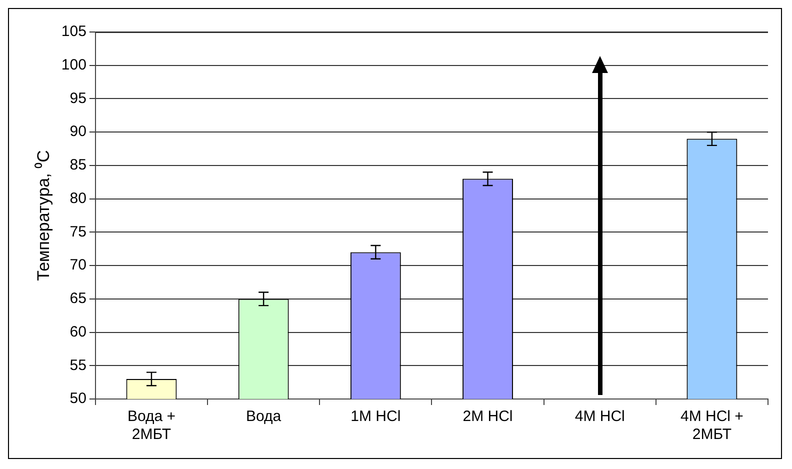 Image resolution: width=792 pixels, height=469 pixels. What do you see at coordinates (487, 417) in the screenshot?
I see `x-tick-label: 2M HCl` at bounding box center [487, 417].